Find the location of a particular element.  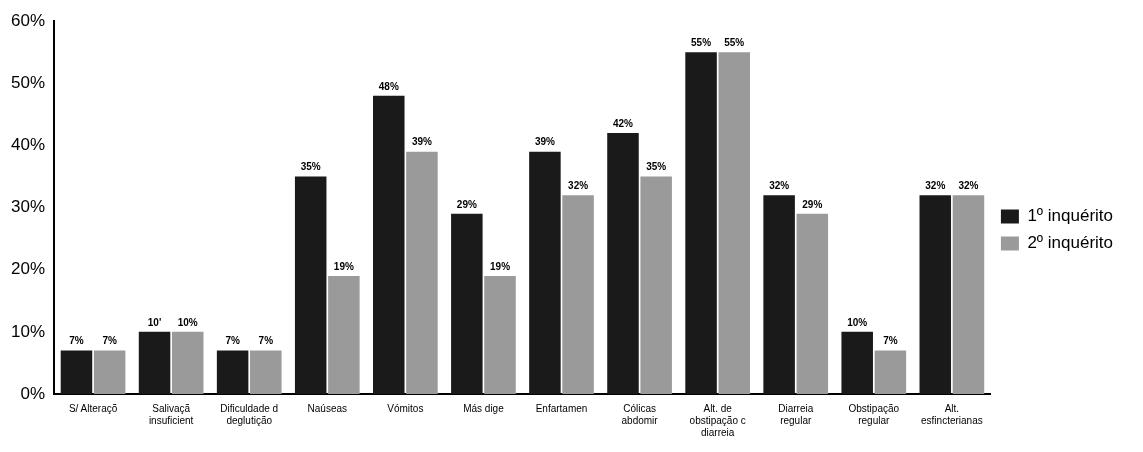

y-tick-label: 60% is located at coordinates (28, 20).